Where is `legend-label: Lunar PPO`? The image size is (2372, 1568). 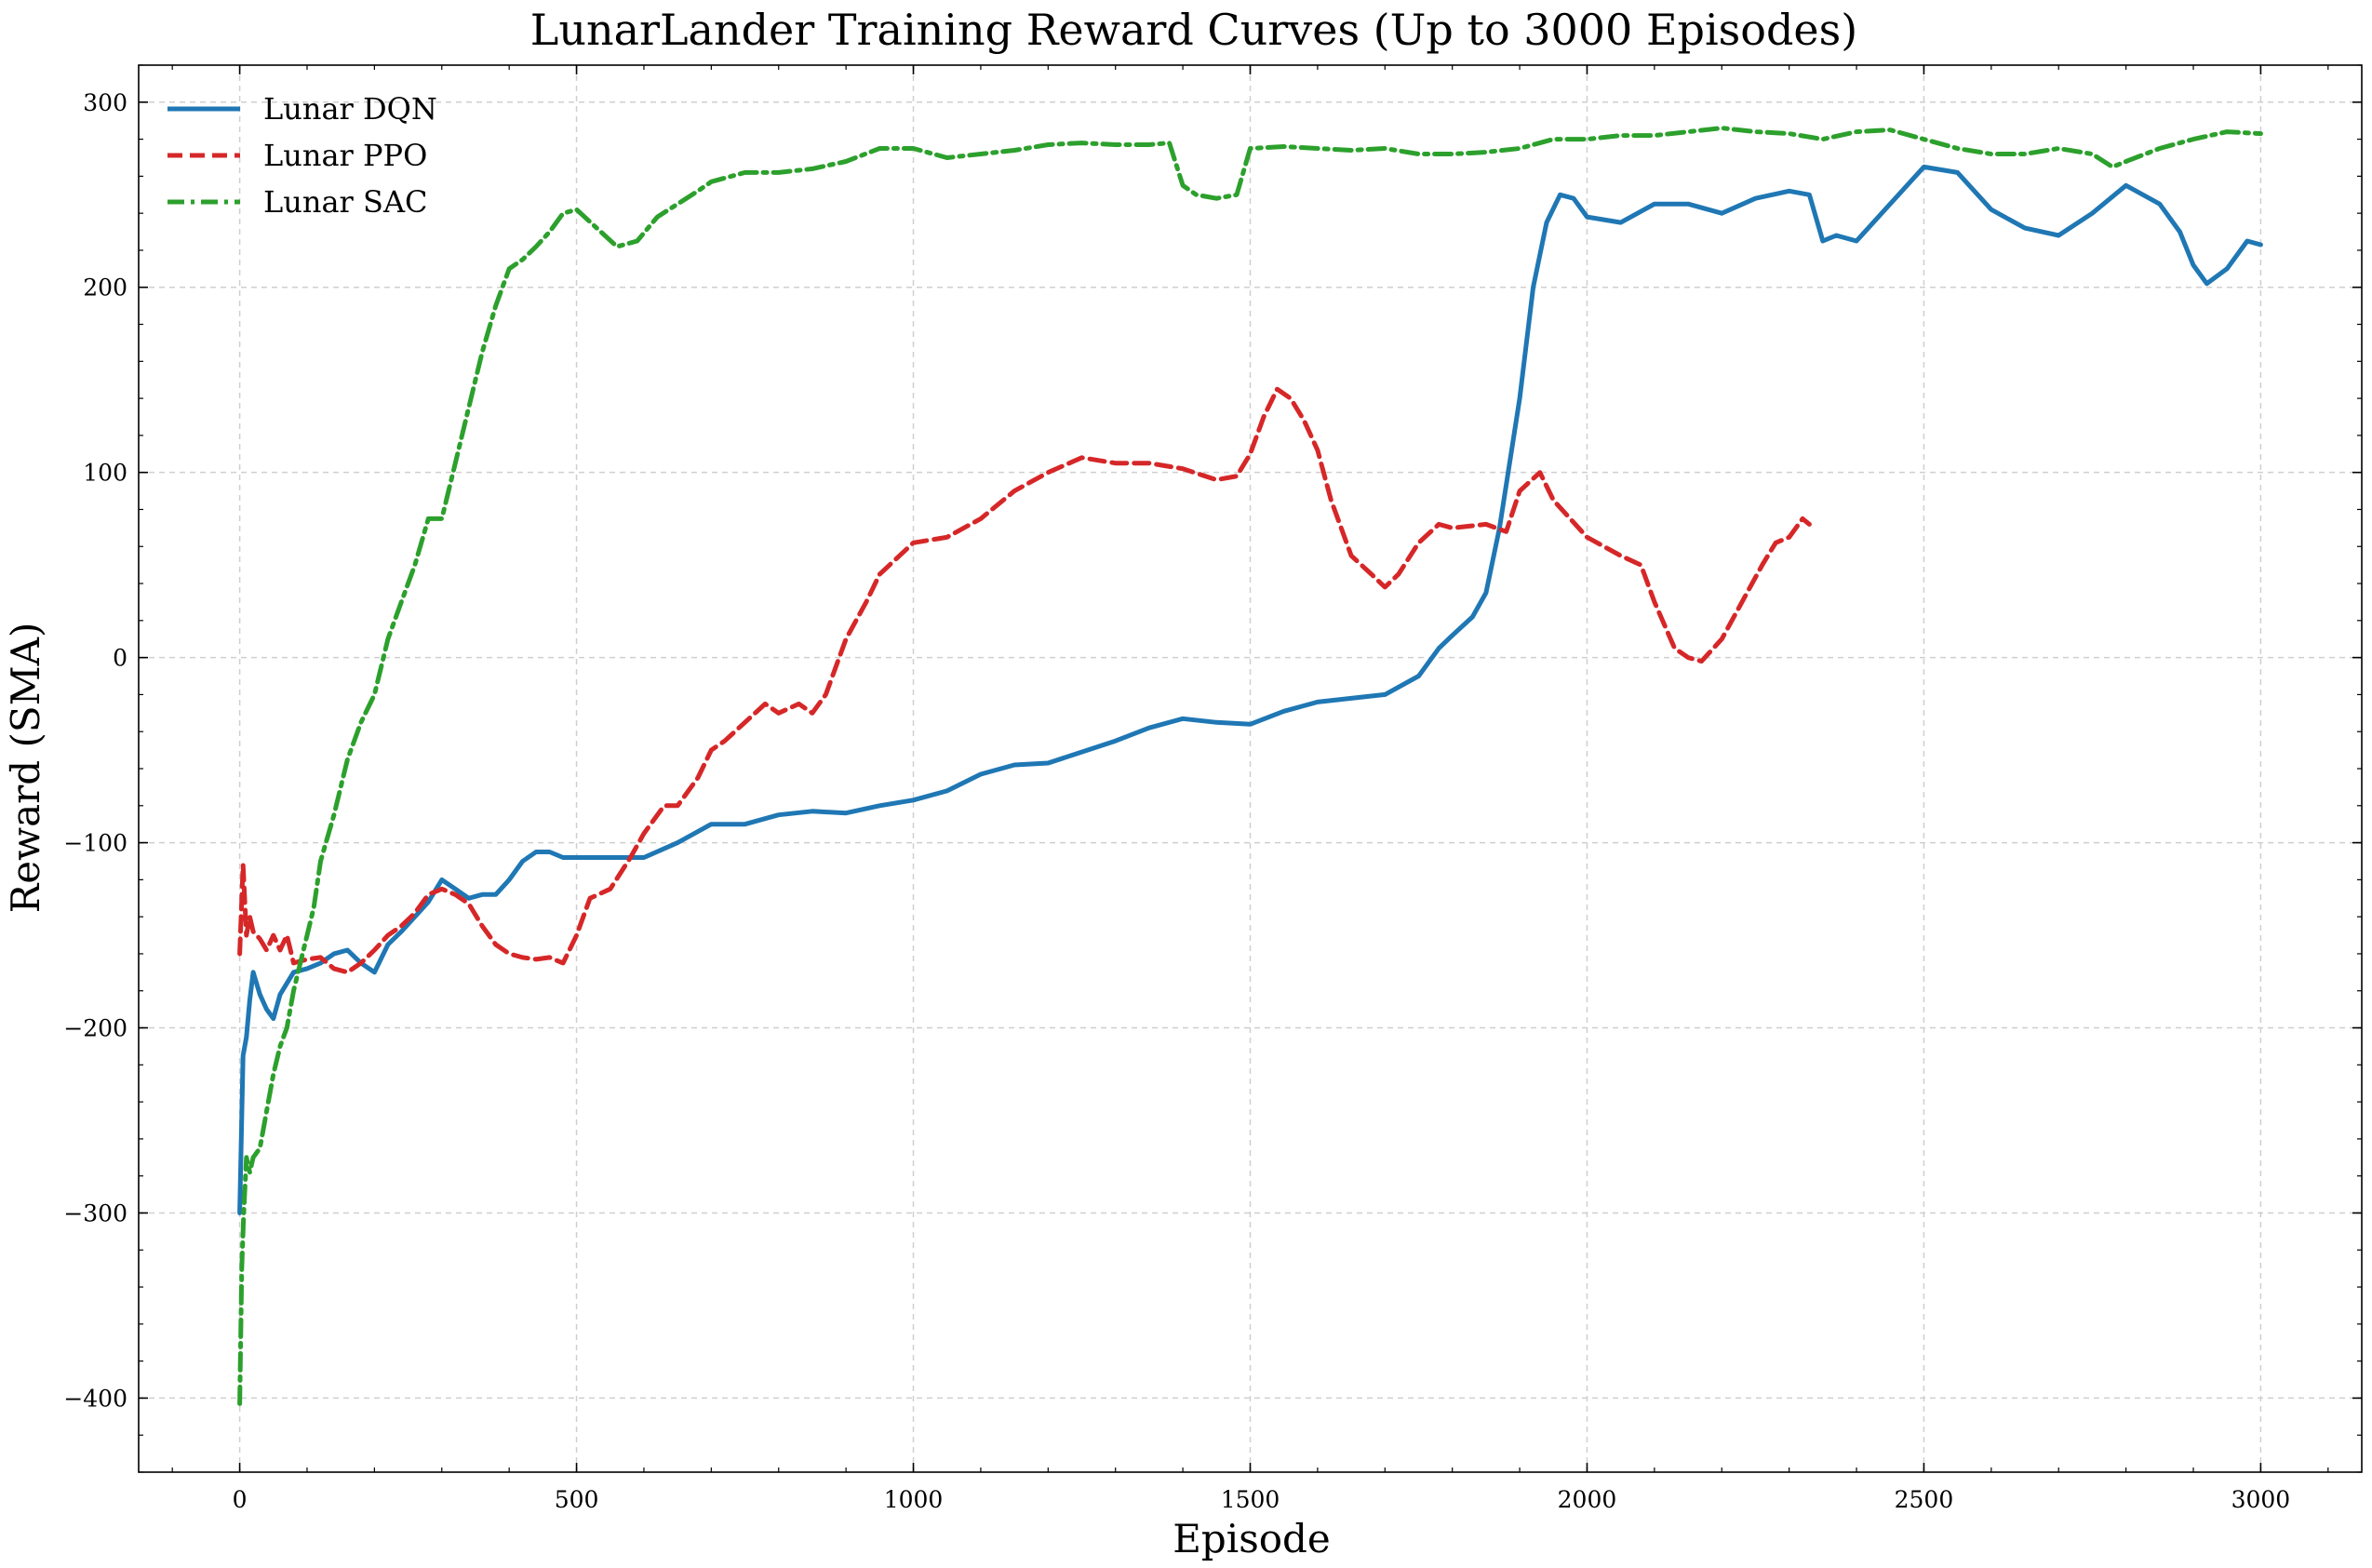 legend-label: Lunar PPO is located at coordinates (345, 155).